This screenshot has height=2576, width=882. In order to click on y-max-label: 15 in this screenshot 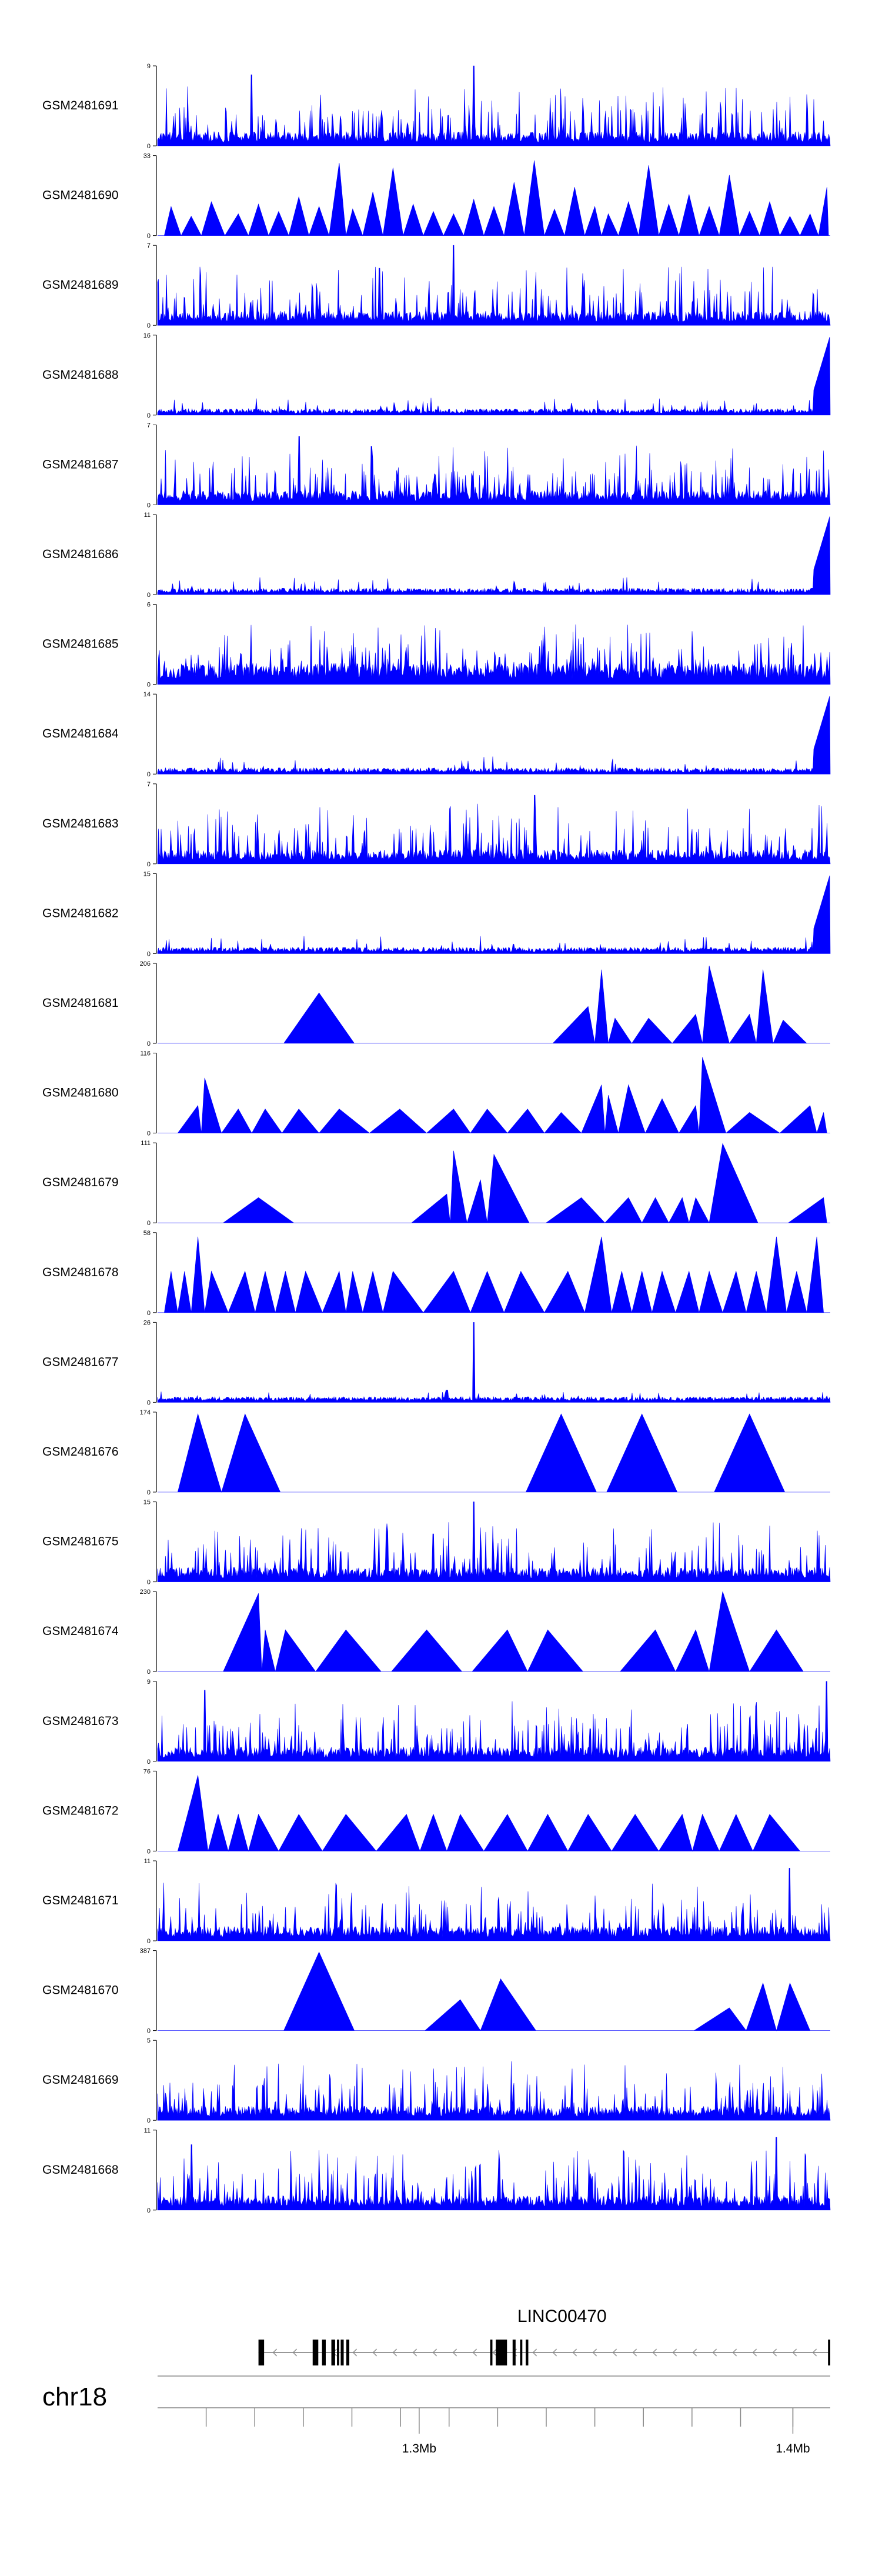, I will do `click(147, 873)`.